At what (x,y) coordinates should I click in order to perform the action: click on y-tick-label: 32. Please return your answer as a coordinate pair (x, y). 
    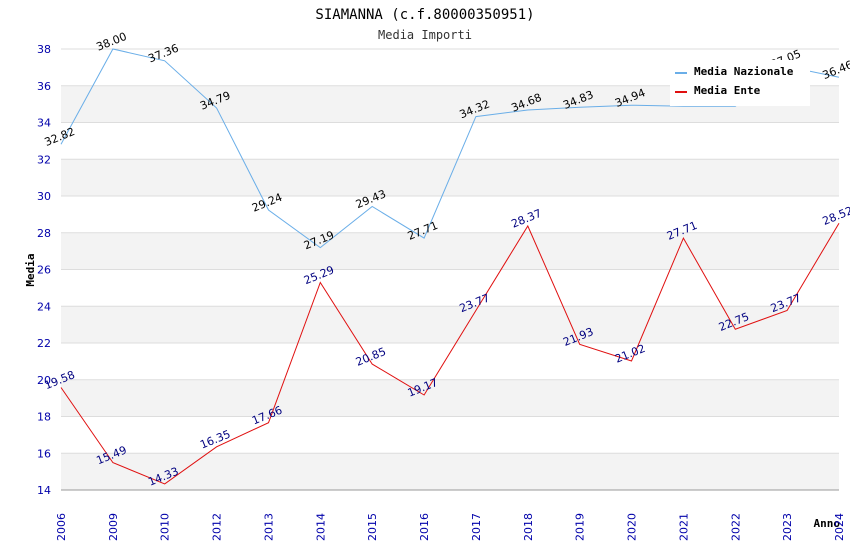
    Looking at the image, I should click on (44, 159).